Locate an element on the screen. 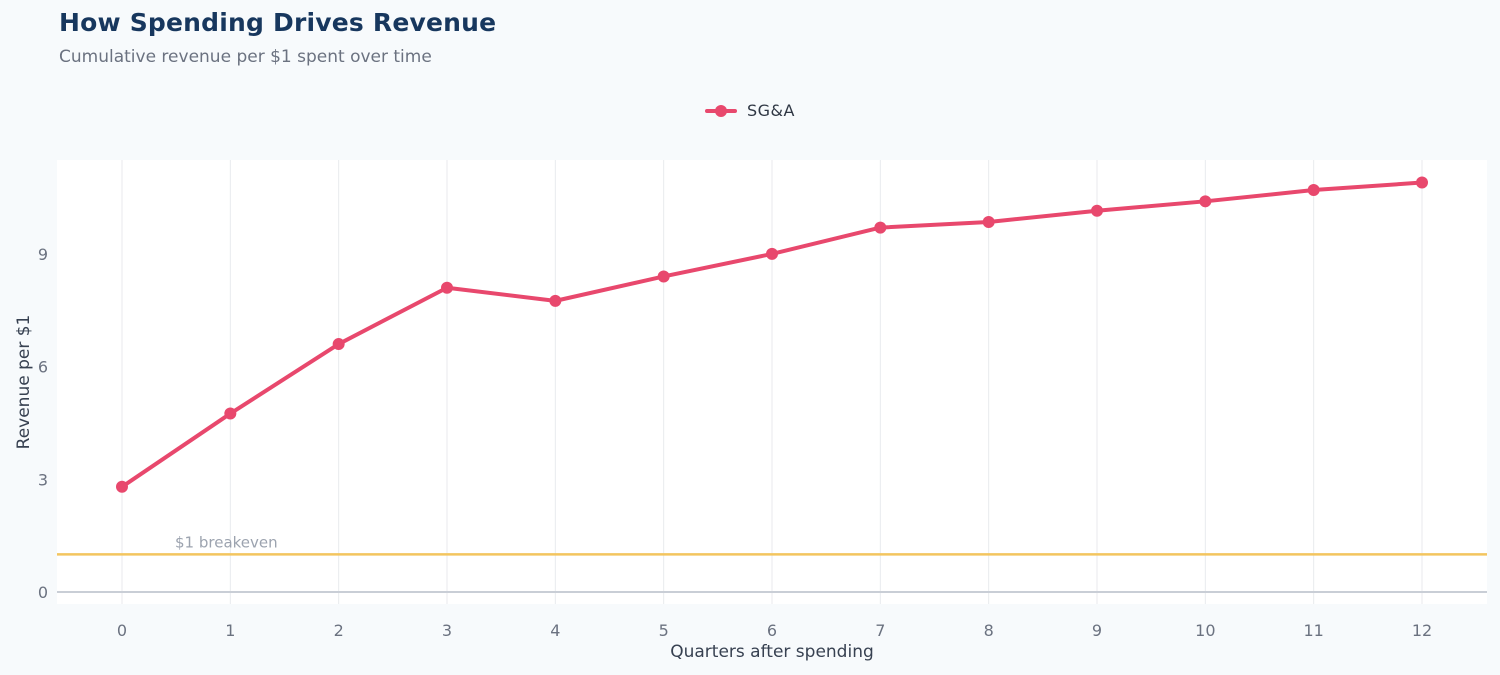 The width and height of the screenshot is (1500, 675). x-tick-label: 0 is located at coordinates (122, 630).